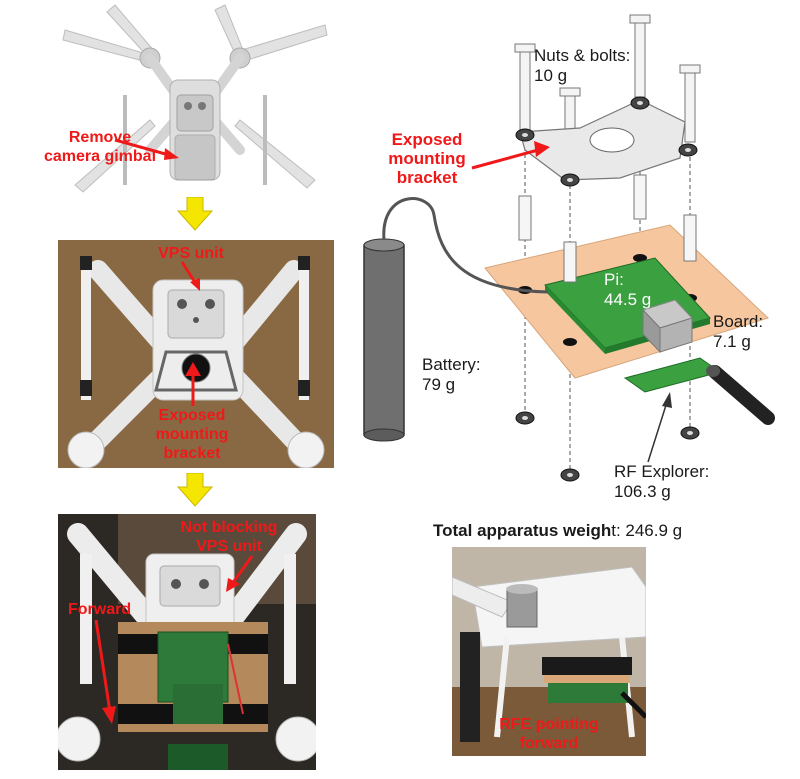 This screenshot has width=800, height=779. Describe the element at coordinates (191, 253) in the screenshot. I see `vps-unit-label: VPS unit` at that location.